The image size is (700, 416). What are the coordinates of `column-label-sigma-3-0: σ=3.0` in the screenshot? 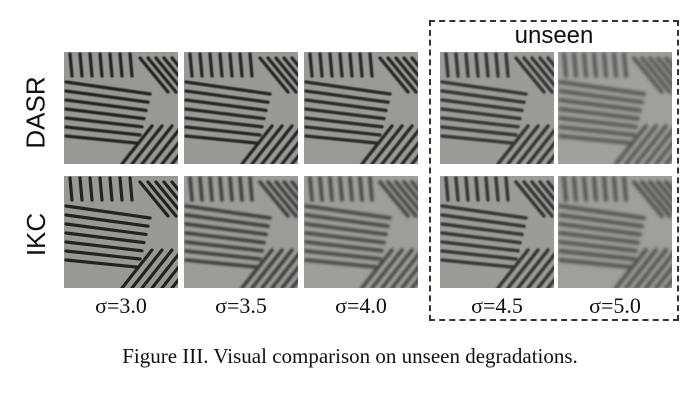 It's located at (121, 305).